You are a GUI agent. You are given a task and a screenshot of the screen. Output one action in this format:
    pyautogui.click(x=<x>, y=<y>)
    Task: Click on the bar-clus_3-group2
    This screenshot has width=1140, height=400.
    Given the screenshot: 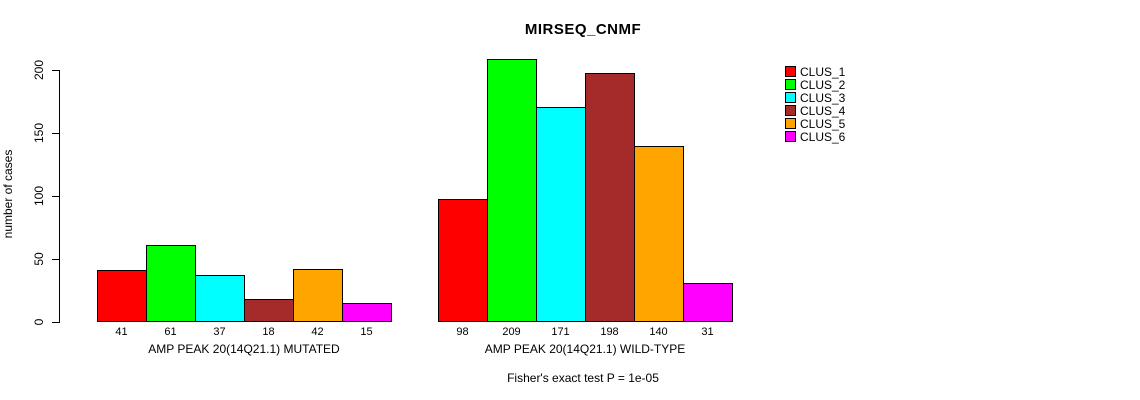 What is the action you would take?
    pyautogui.click(x=561, y=214)
    